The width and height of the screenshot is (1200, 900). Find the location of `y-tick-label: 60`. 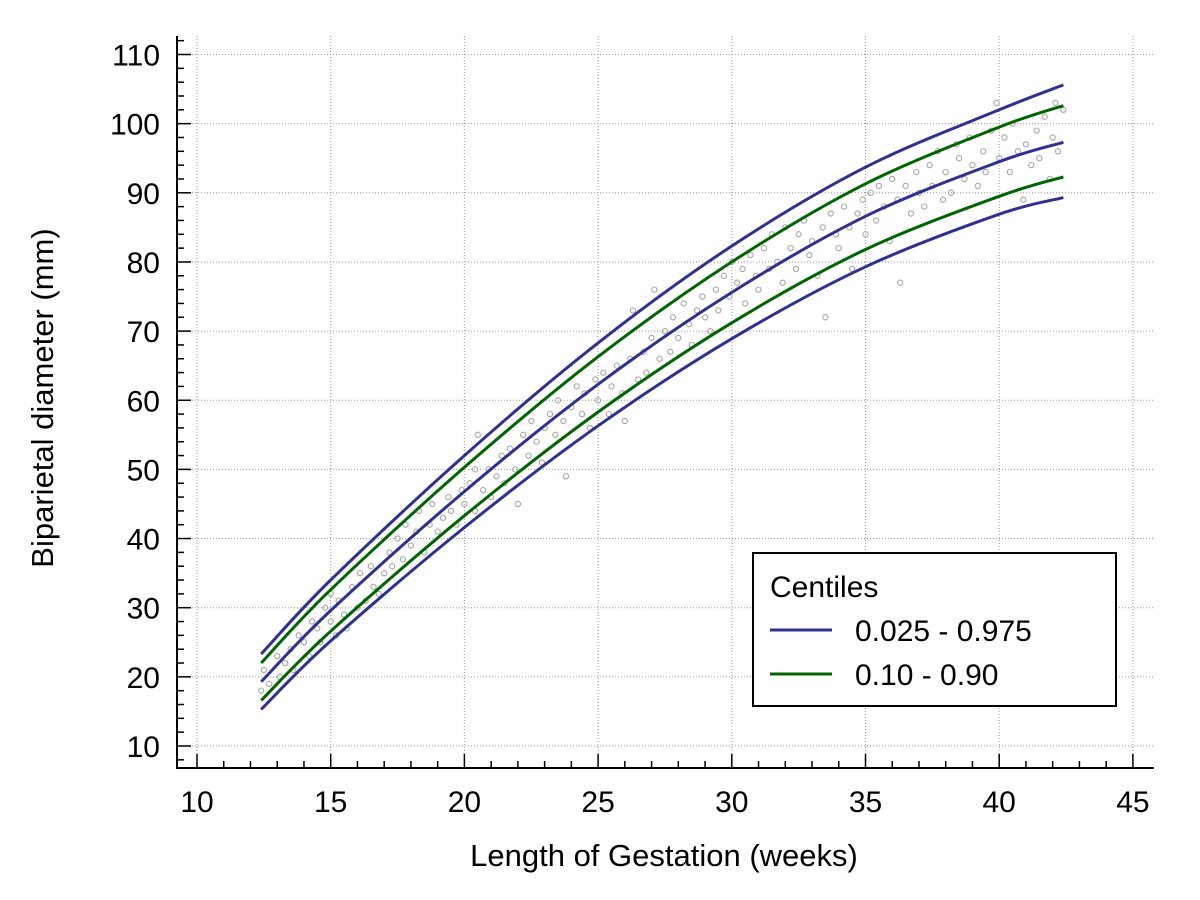

y-tick-label: 60 is located at coordinates (143, 401).